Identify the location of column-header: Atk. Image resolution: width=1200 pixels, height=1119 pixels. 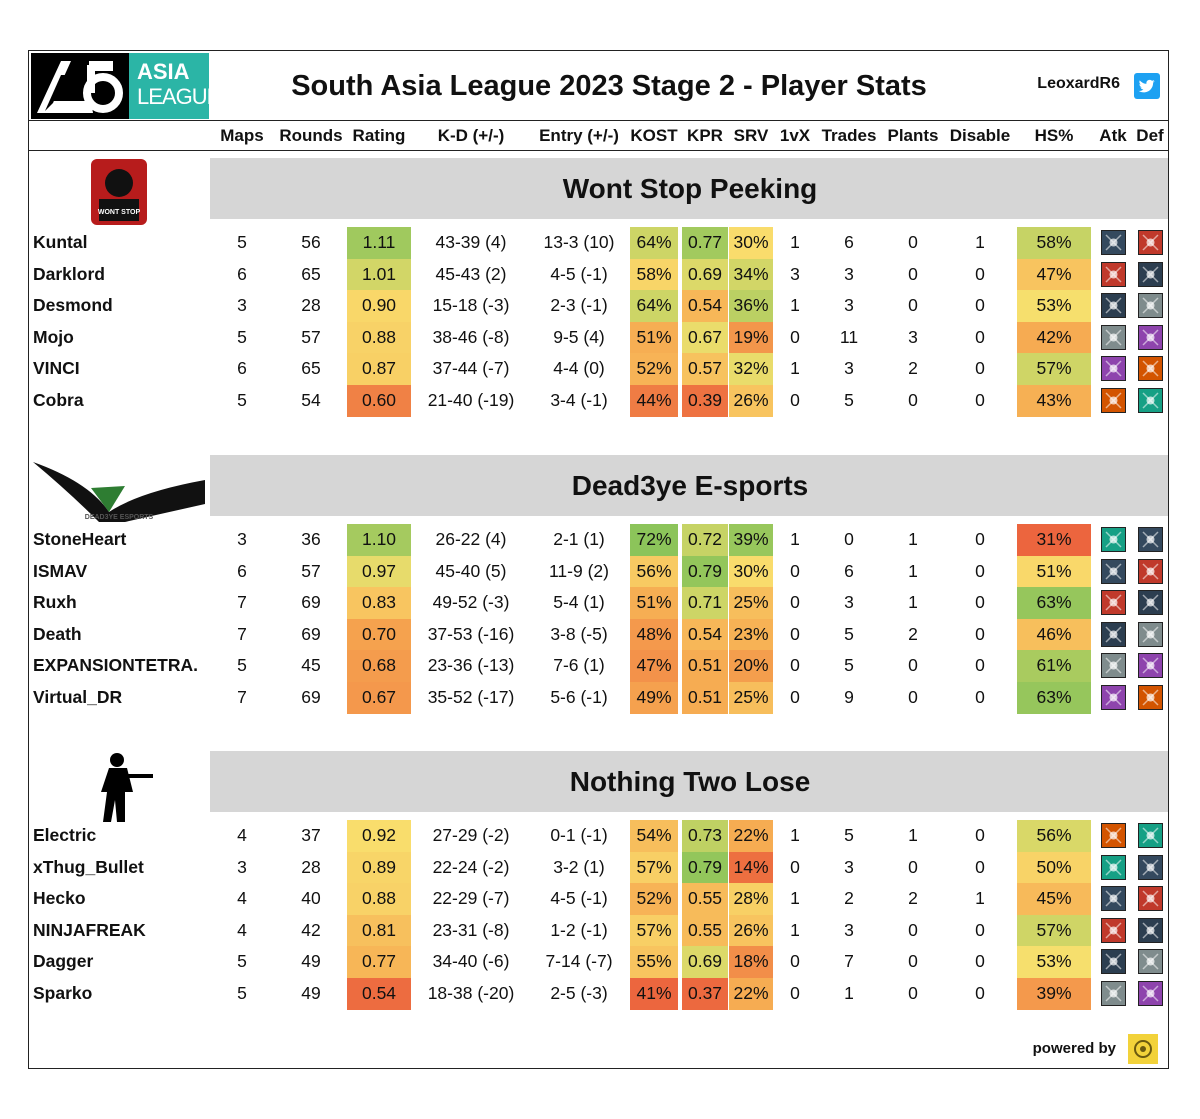
(1113, 135).